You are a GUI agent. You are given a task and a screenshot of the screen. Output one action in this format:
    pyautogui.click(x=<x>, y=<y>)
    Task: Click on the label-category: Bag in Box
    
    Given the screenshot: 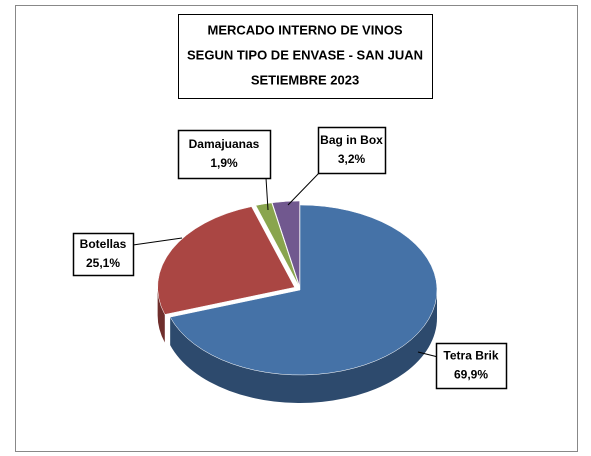 What is the action you would take?
    pyautogui.click(x=351, y=140)
    